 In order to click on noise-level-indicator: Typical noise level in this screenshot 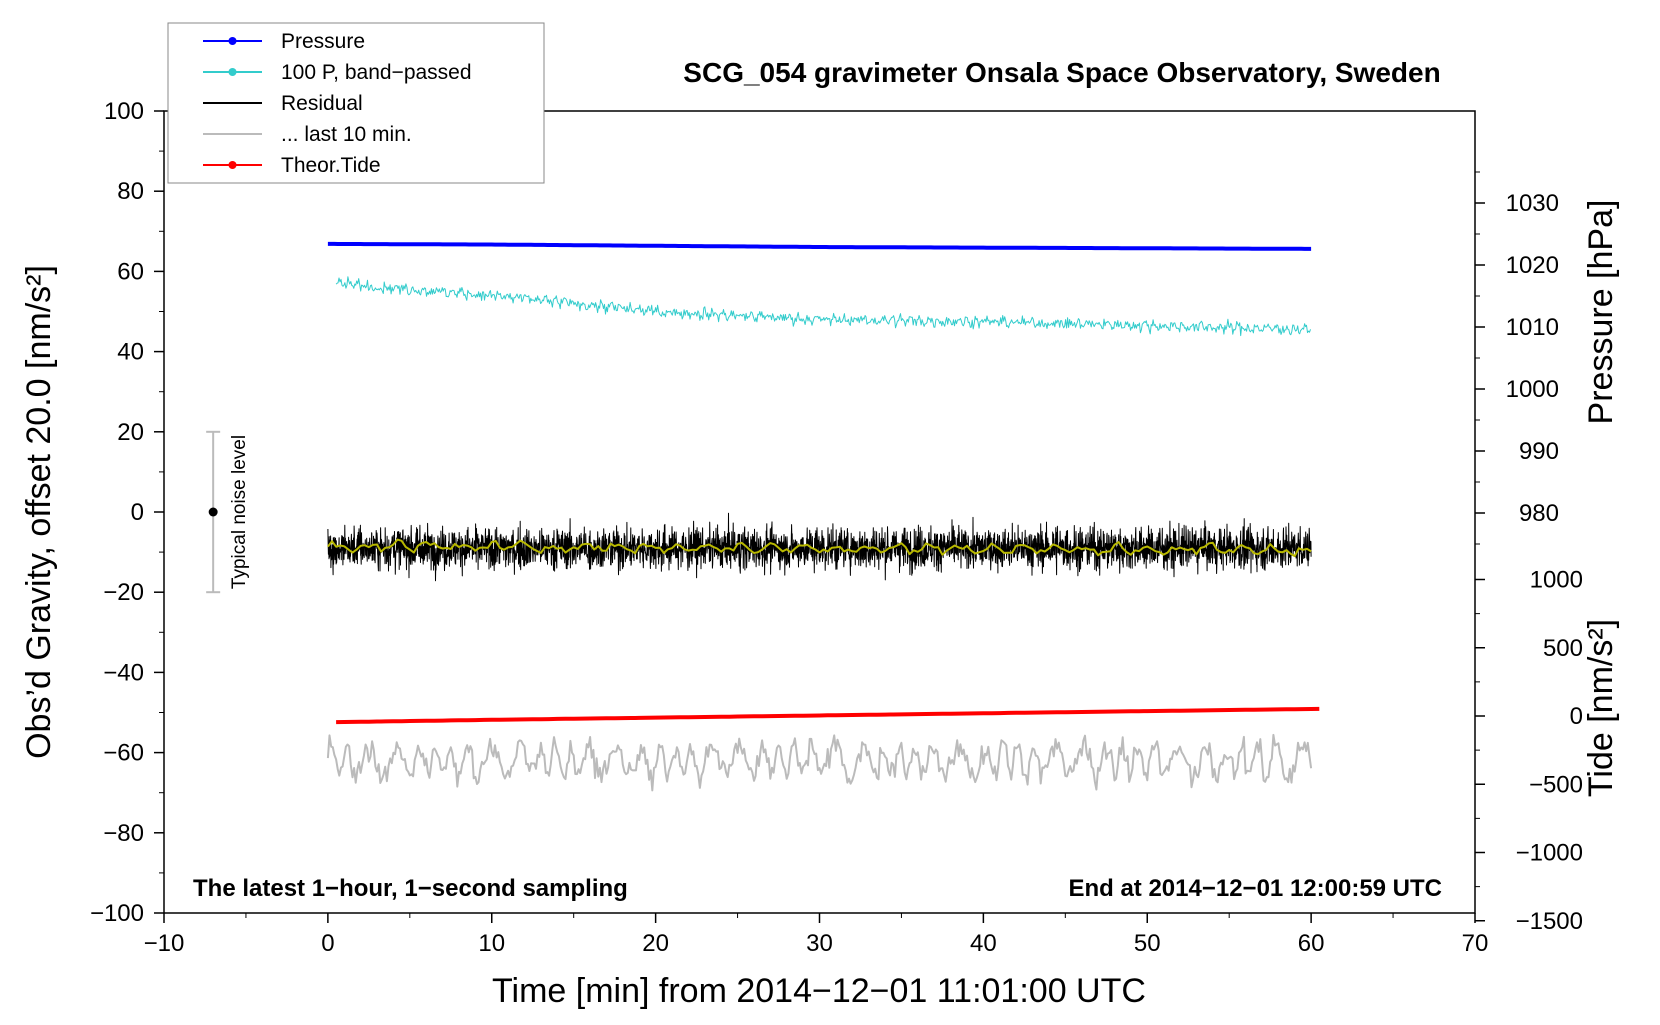, I will do `click(228, 512)`.